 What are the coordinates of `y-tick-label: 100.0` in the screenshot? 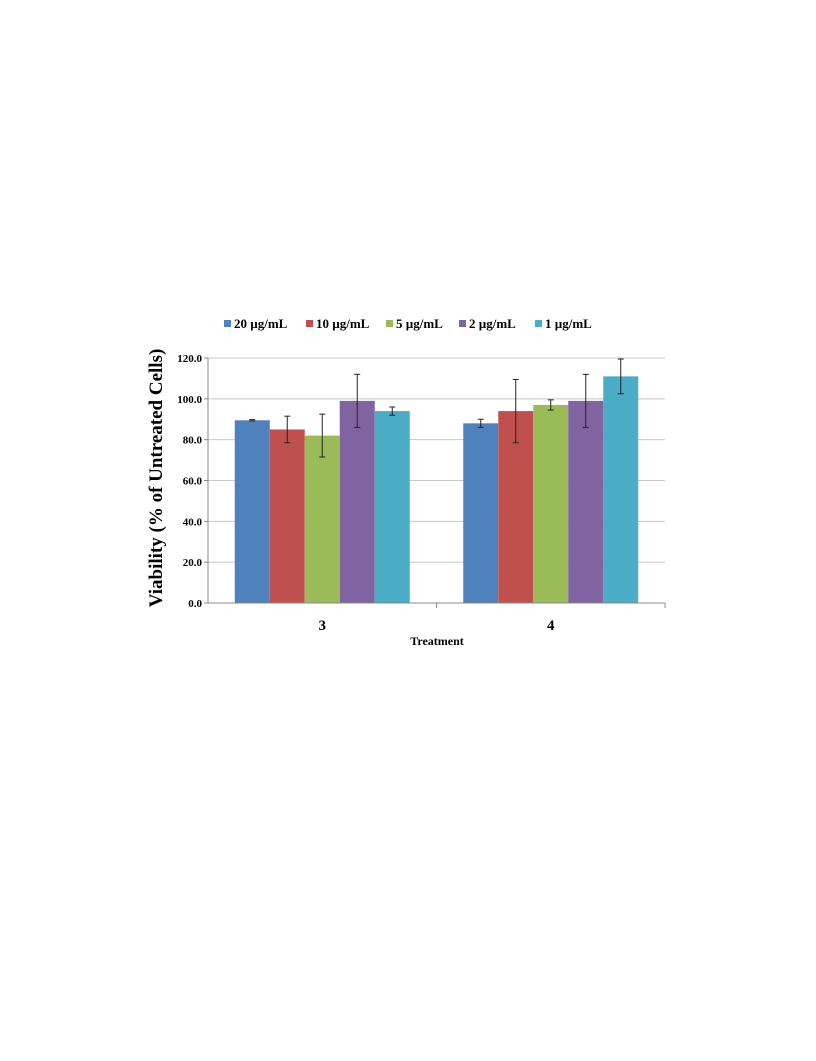 It's located at (189, 400).